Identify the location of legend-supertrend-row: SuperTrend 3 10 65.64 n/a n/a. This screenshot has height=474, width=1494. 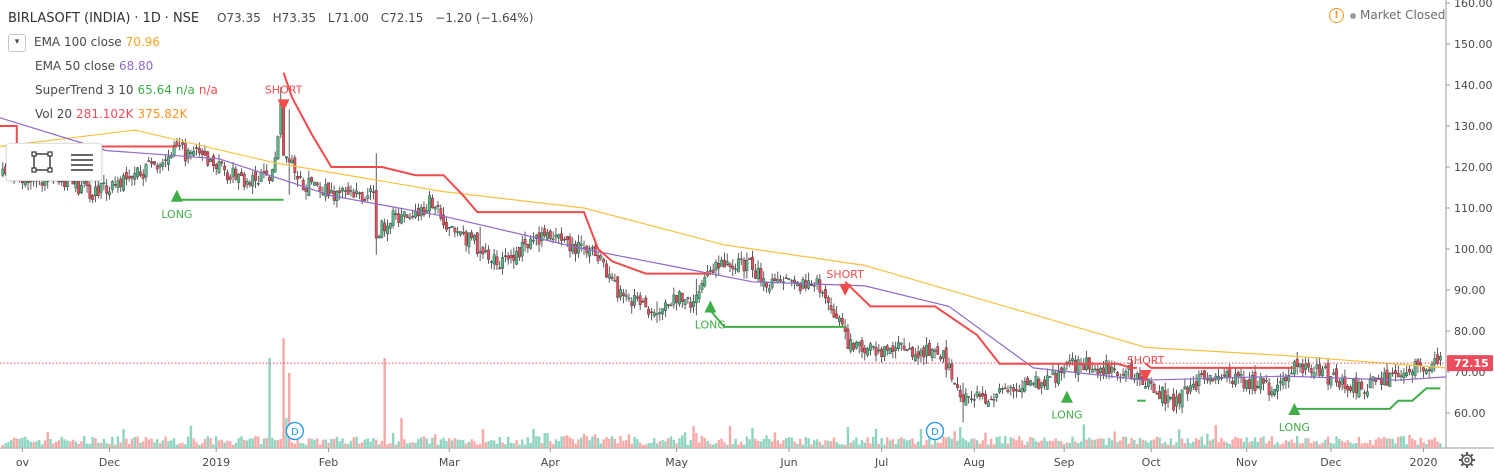
(270, 90).